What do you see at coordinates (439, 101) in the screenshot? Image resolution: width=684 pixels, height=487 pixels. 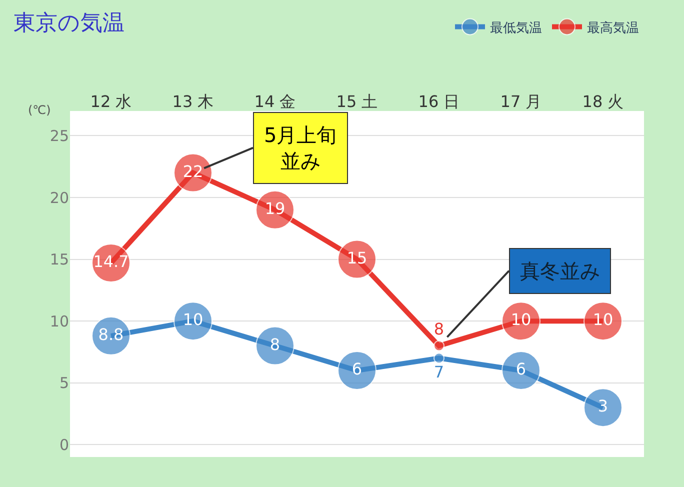 I see `x-tick-label: 16 日` at bounding box center [439, 101].